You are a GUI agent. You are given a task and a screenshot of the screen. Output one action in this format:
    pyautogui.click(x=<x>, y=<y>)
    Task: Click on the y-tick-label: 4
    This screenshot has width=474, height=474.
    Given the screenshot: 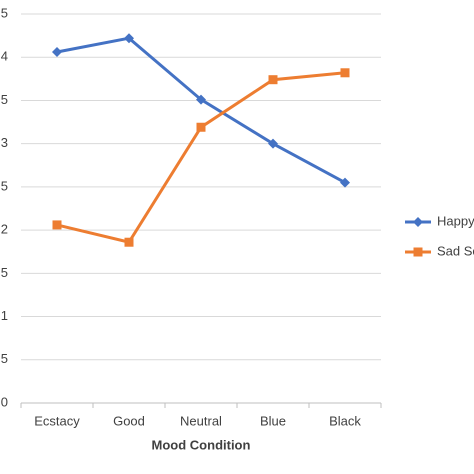 What is the action you would take?
    pyautogui.click(x=4, y=56)
    